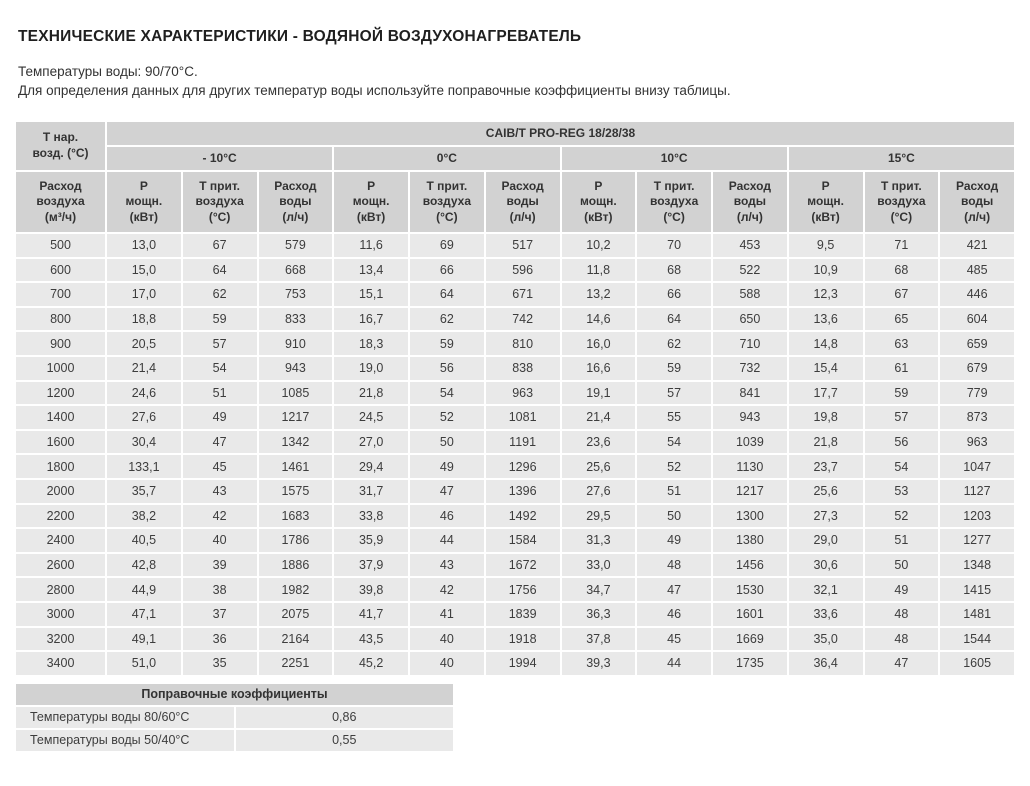 This screenshot has width=1030, height=786. What do you see at coordinates (522, 417) in the screenshot?
I see `data-cell: 1081` at bounding box center [522, 417].